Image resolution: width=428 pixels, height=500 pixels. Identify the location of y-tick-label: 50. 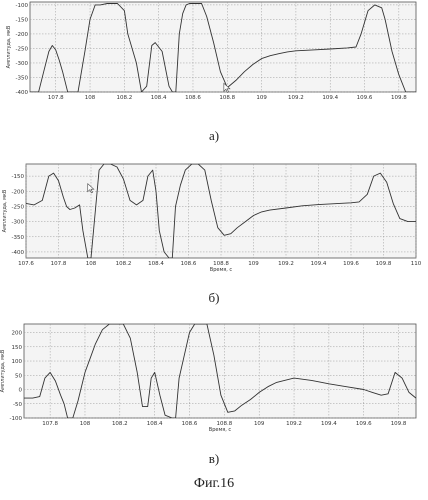
(18, 376).